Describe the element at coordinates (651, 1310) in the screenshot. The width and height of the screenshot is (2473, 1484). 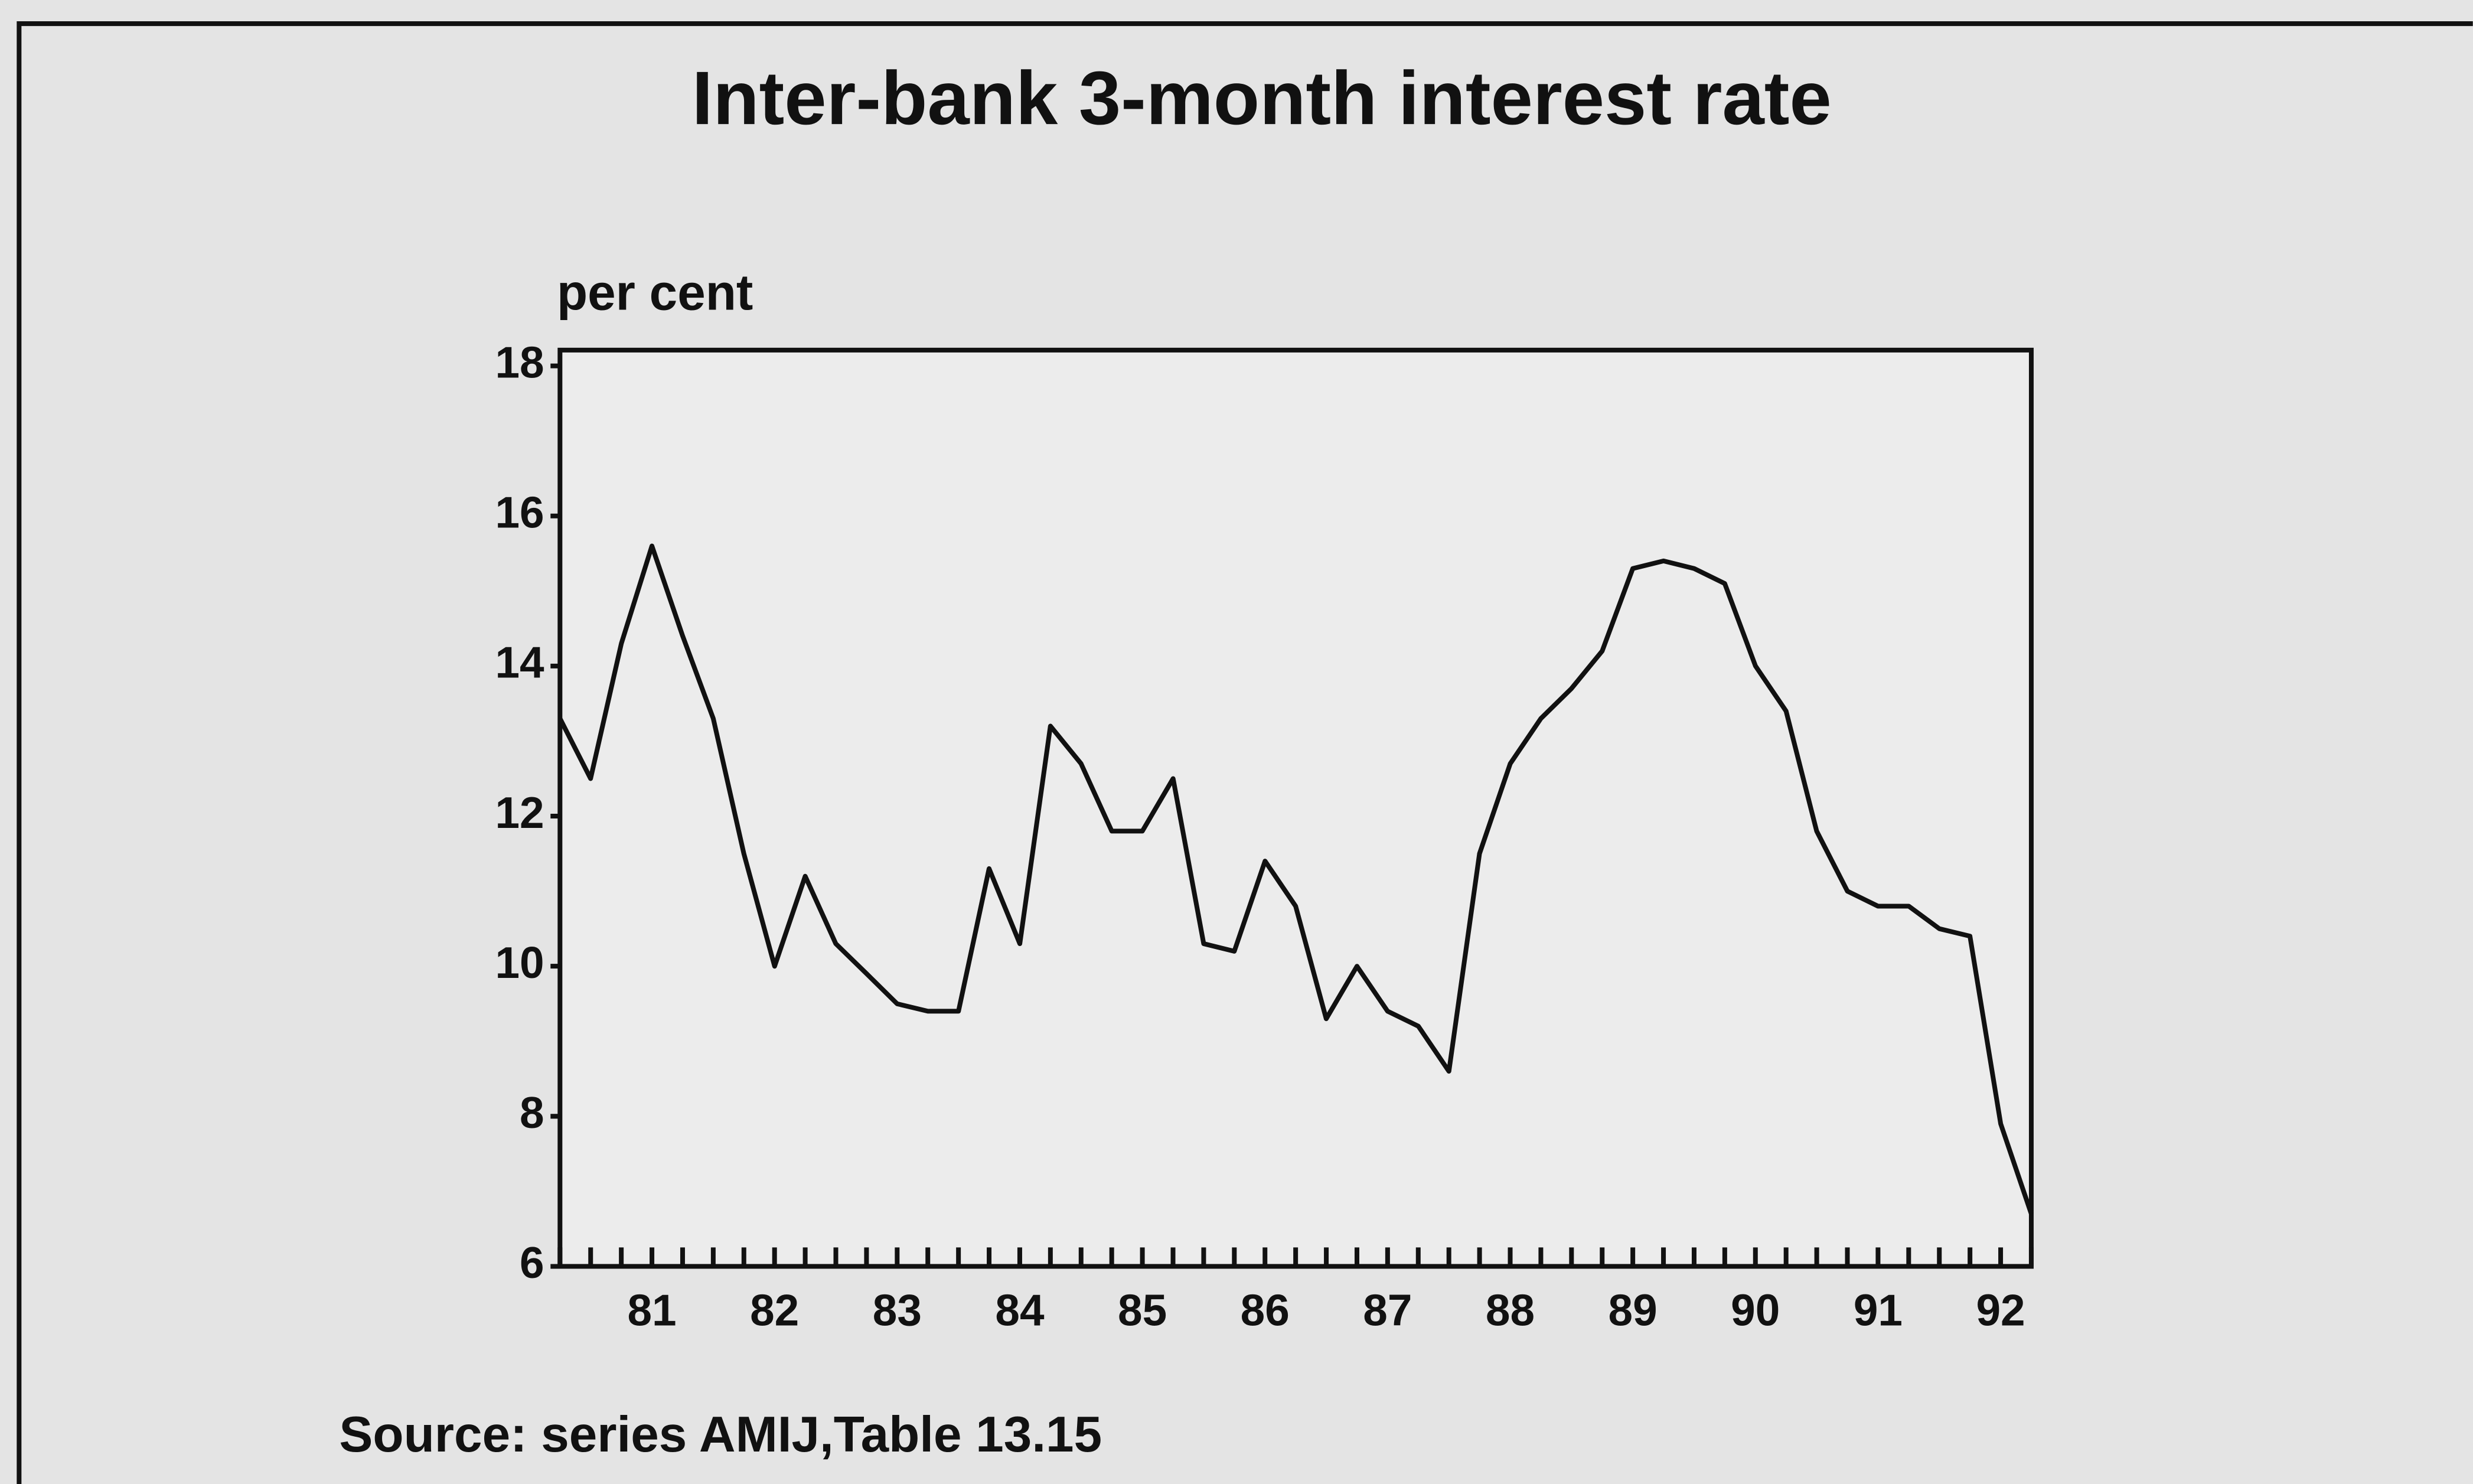
I see `x-tick-label: 81` at that location.